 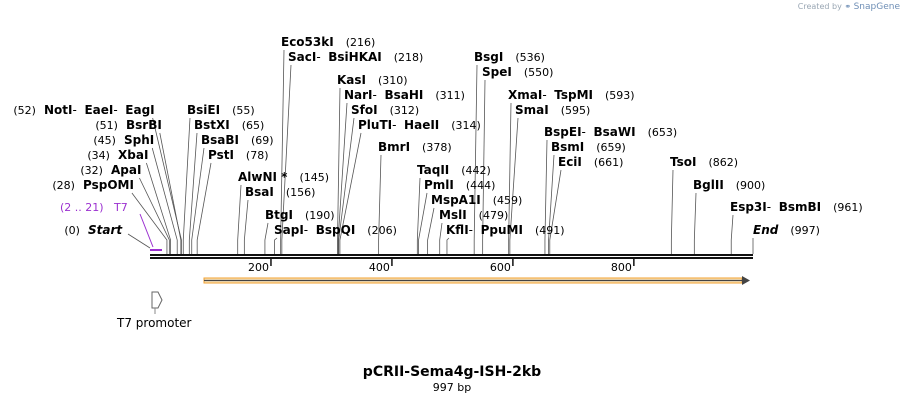 I want to click on site-position: (491), so click(x=550, y=230).